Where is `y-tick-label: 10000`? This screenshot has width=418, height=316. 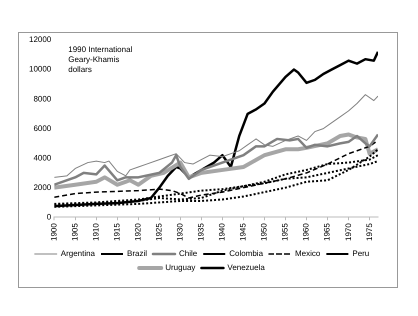
y-tick-label: 10000 is located at coordinates (40, 69).